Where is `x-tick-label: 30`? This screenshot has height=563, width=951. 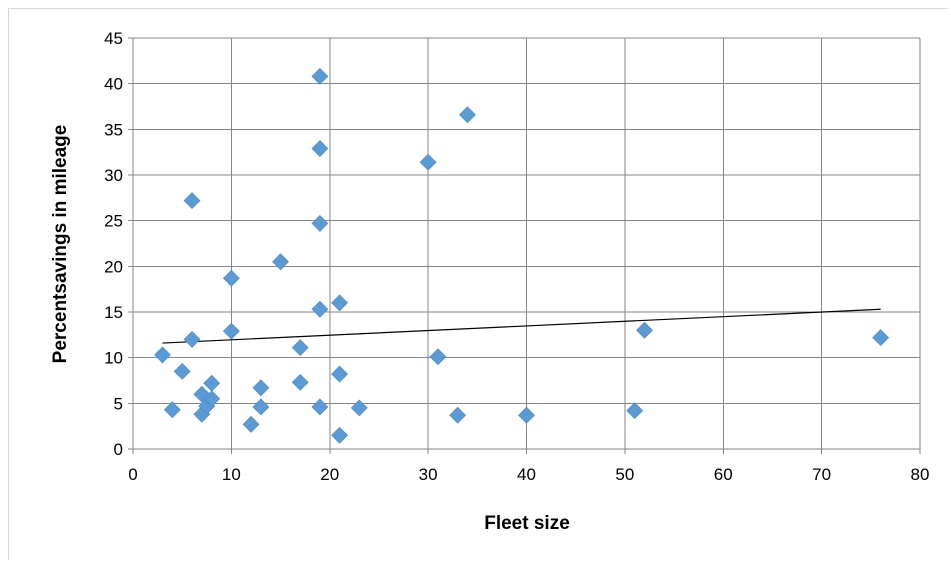
x-tick-label: 30 is located at coordinates (428, 474).